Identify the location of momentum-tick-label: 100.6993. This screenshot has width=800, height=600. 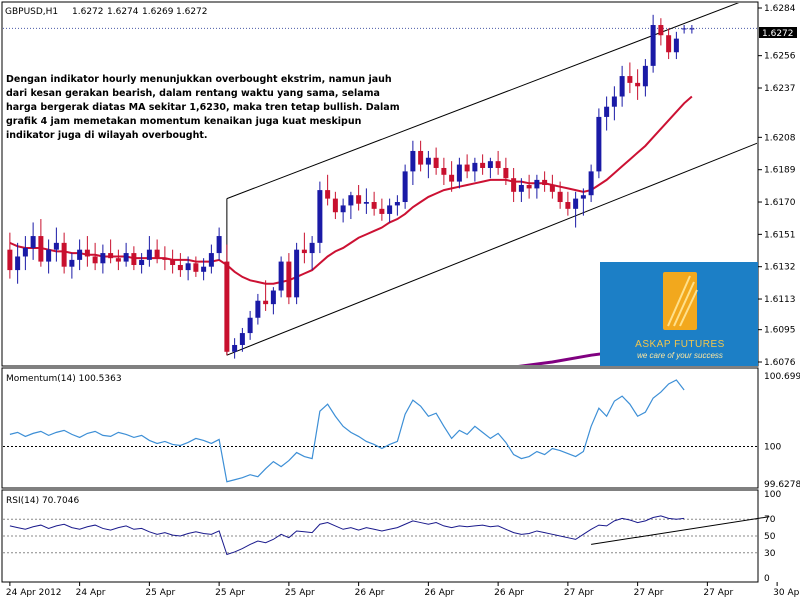
(782, 377).